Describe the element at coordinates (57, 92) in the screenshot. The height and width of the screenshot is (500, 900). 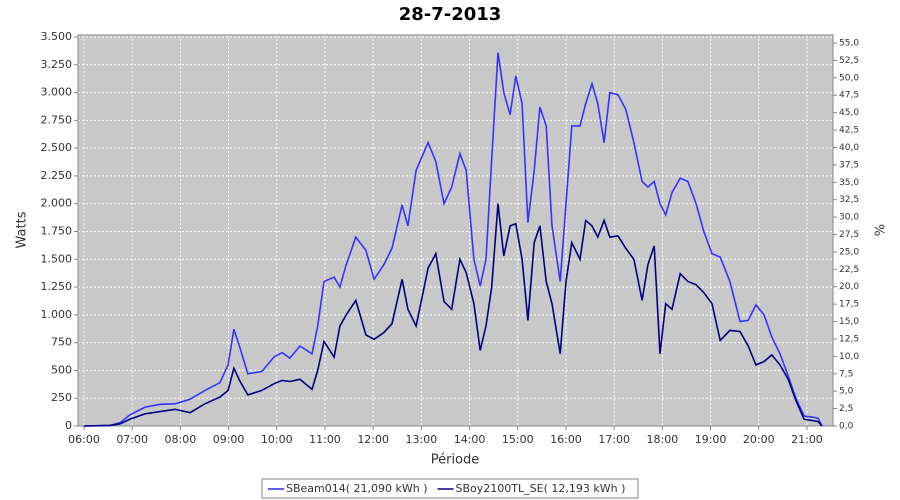
I see `y-tick-label: 3.000` at that location.